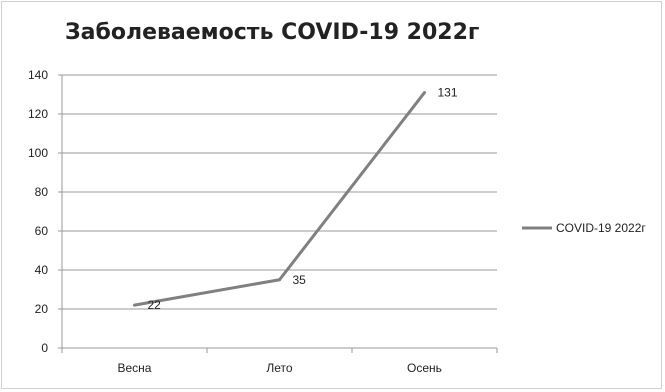 Image resolution: width=665 pixels, height=392 pixels. What do you see at coordinates (38, 114) in the screenshot?
I see `y-tick-label: 120` at bounding box center [38, 114].